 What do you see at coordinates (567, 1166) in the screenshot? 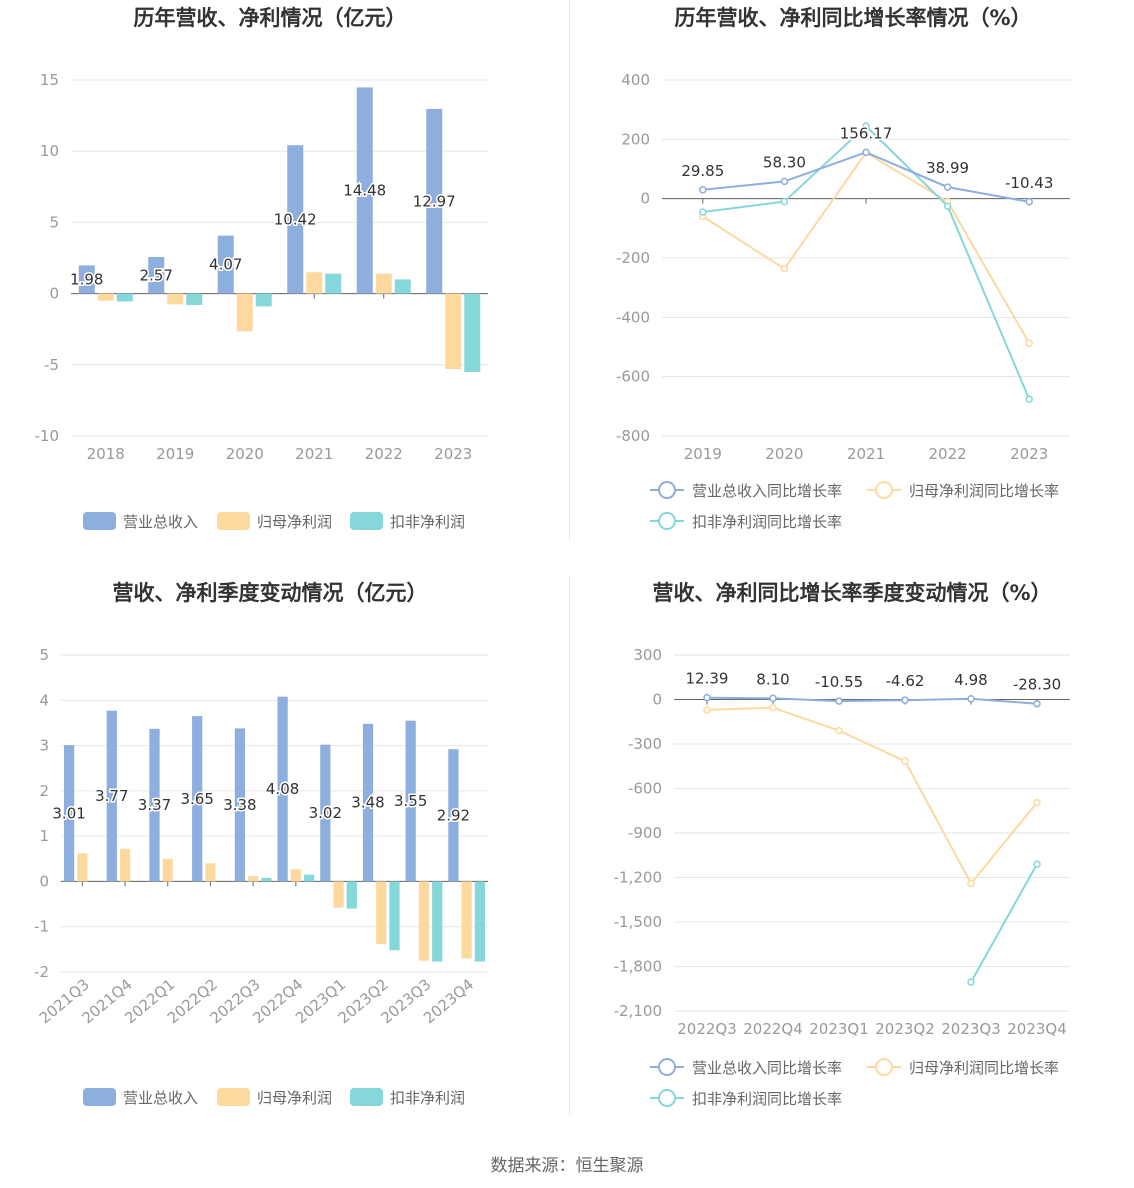
I see `data-source-label: 数据来源：恒生聚源` at bounding box center [567, 1166].